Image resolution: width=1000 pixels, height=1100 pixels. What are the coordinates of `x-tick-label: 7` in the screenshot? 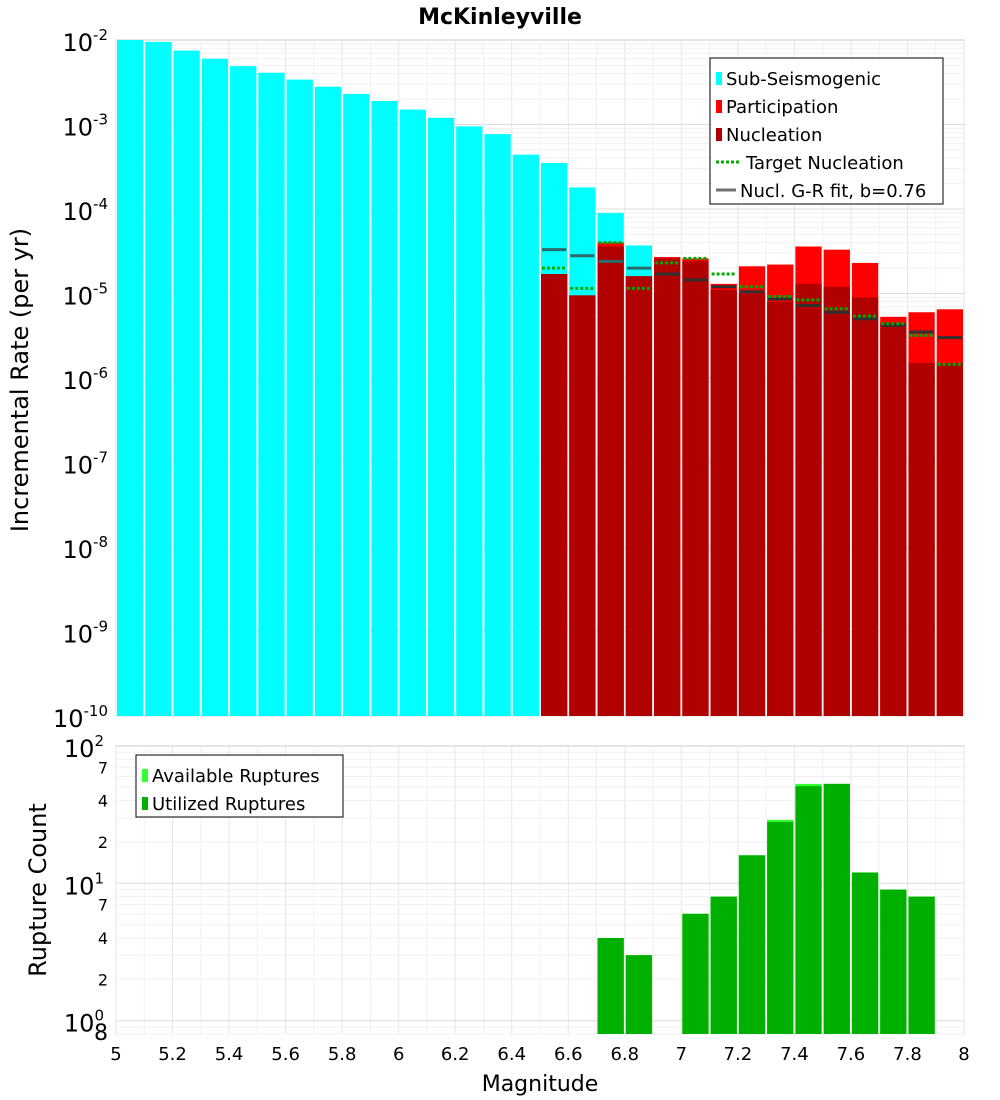 It's located at (681, 1054).